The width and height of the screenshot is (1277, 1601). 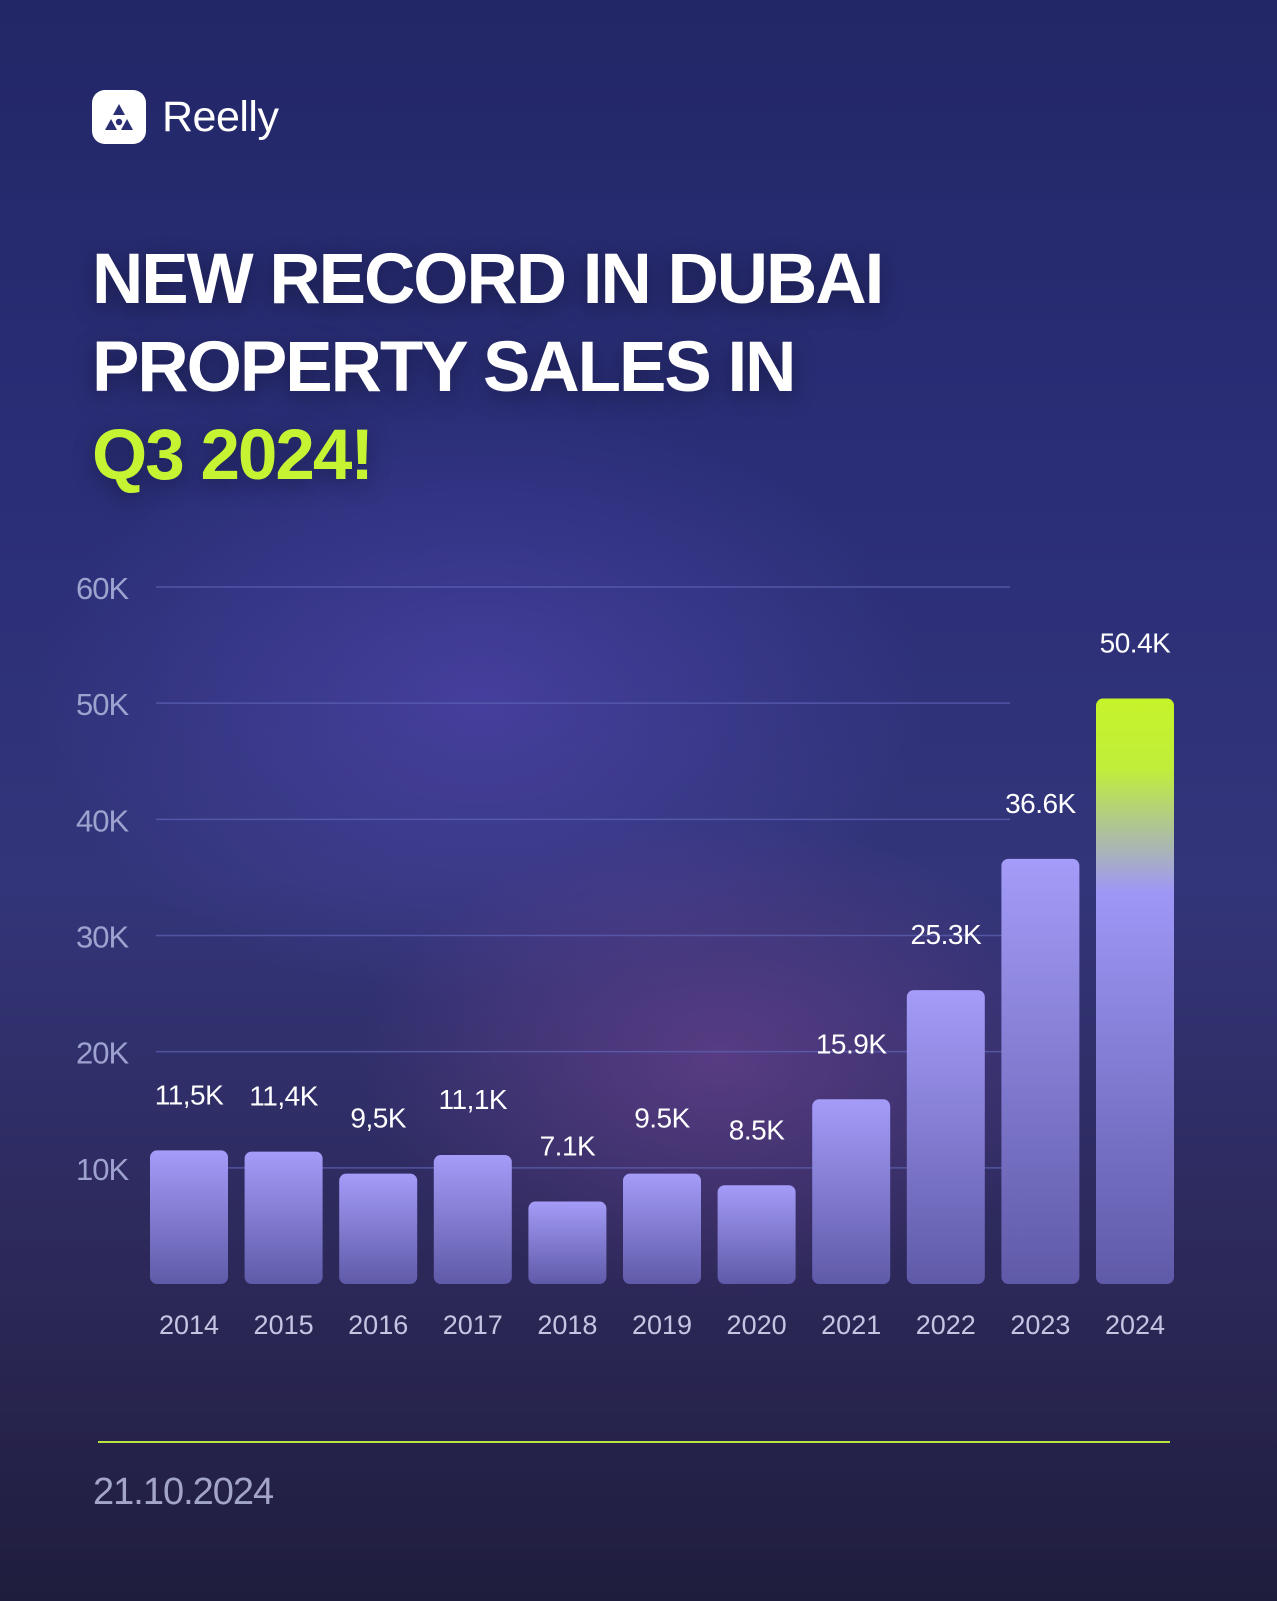 I want to click on publish-date: 21.10.2024, so click(x=183, y=1492).